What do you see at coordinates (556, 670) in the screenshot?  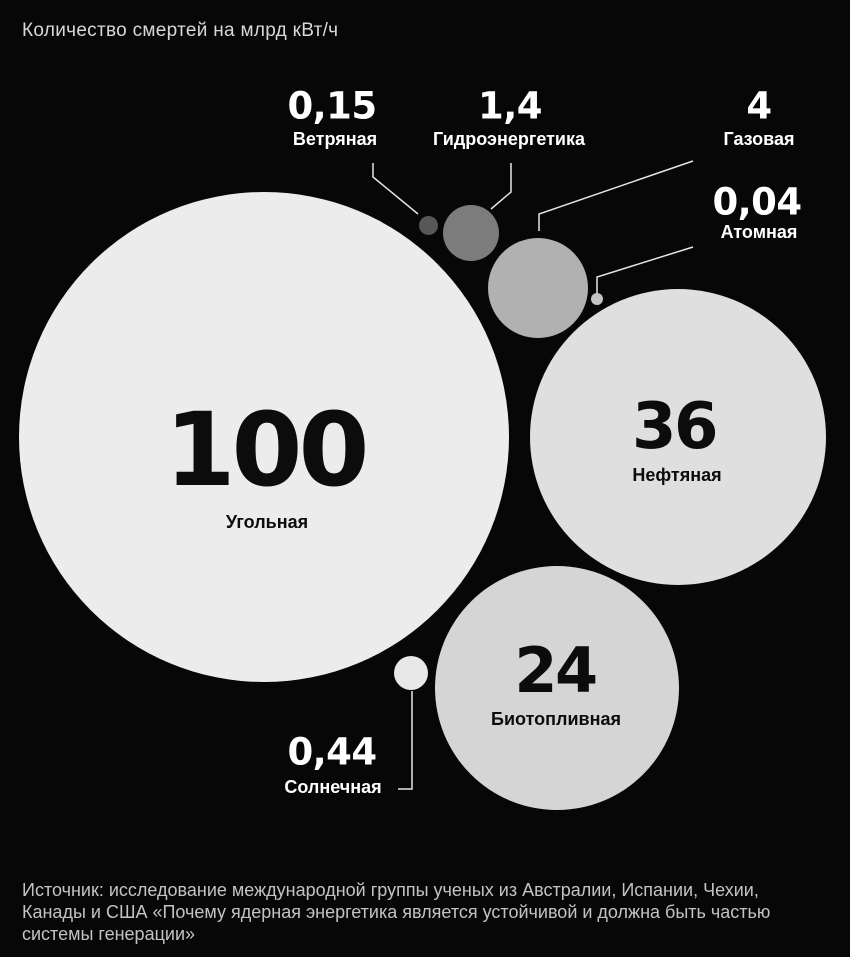 I see `bubble-value-biofuel: 24` at bounding box center [556, 670].